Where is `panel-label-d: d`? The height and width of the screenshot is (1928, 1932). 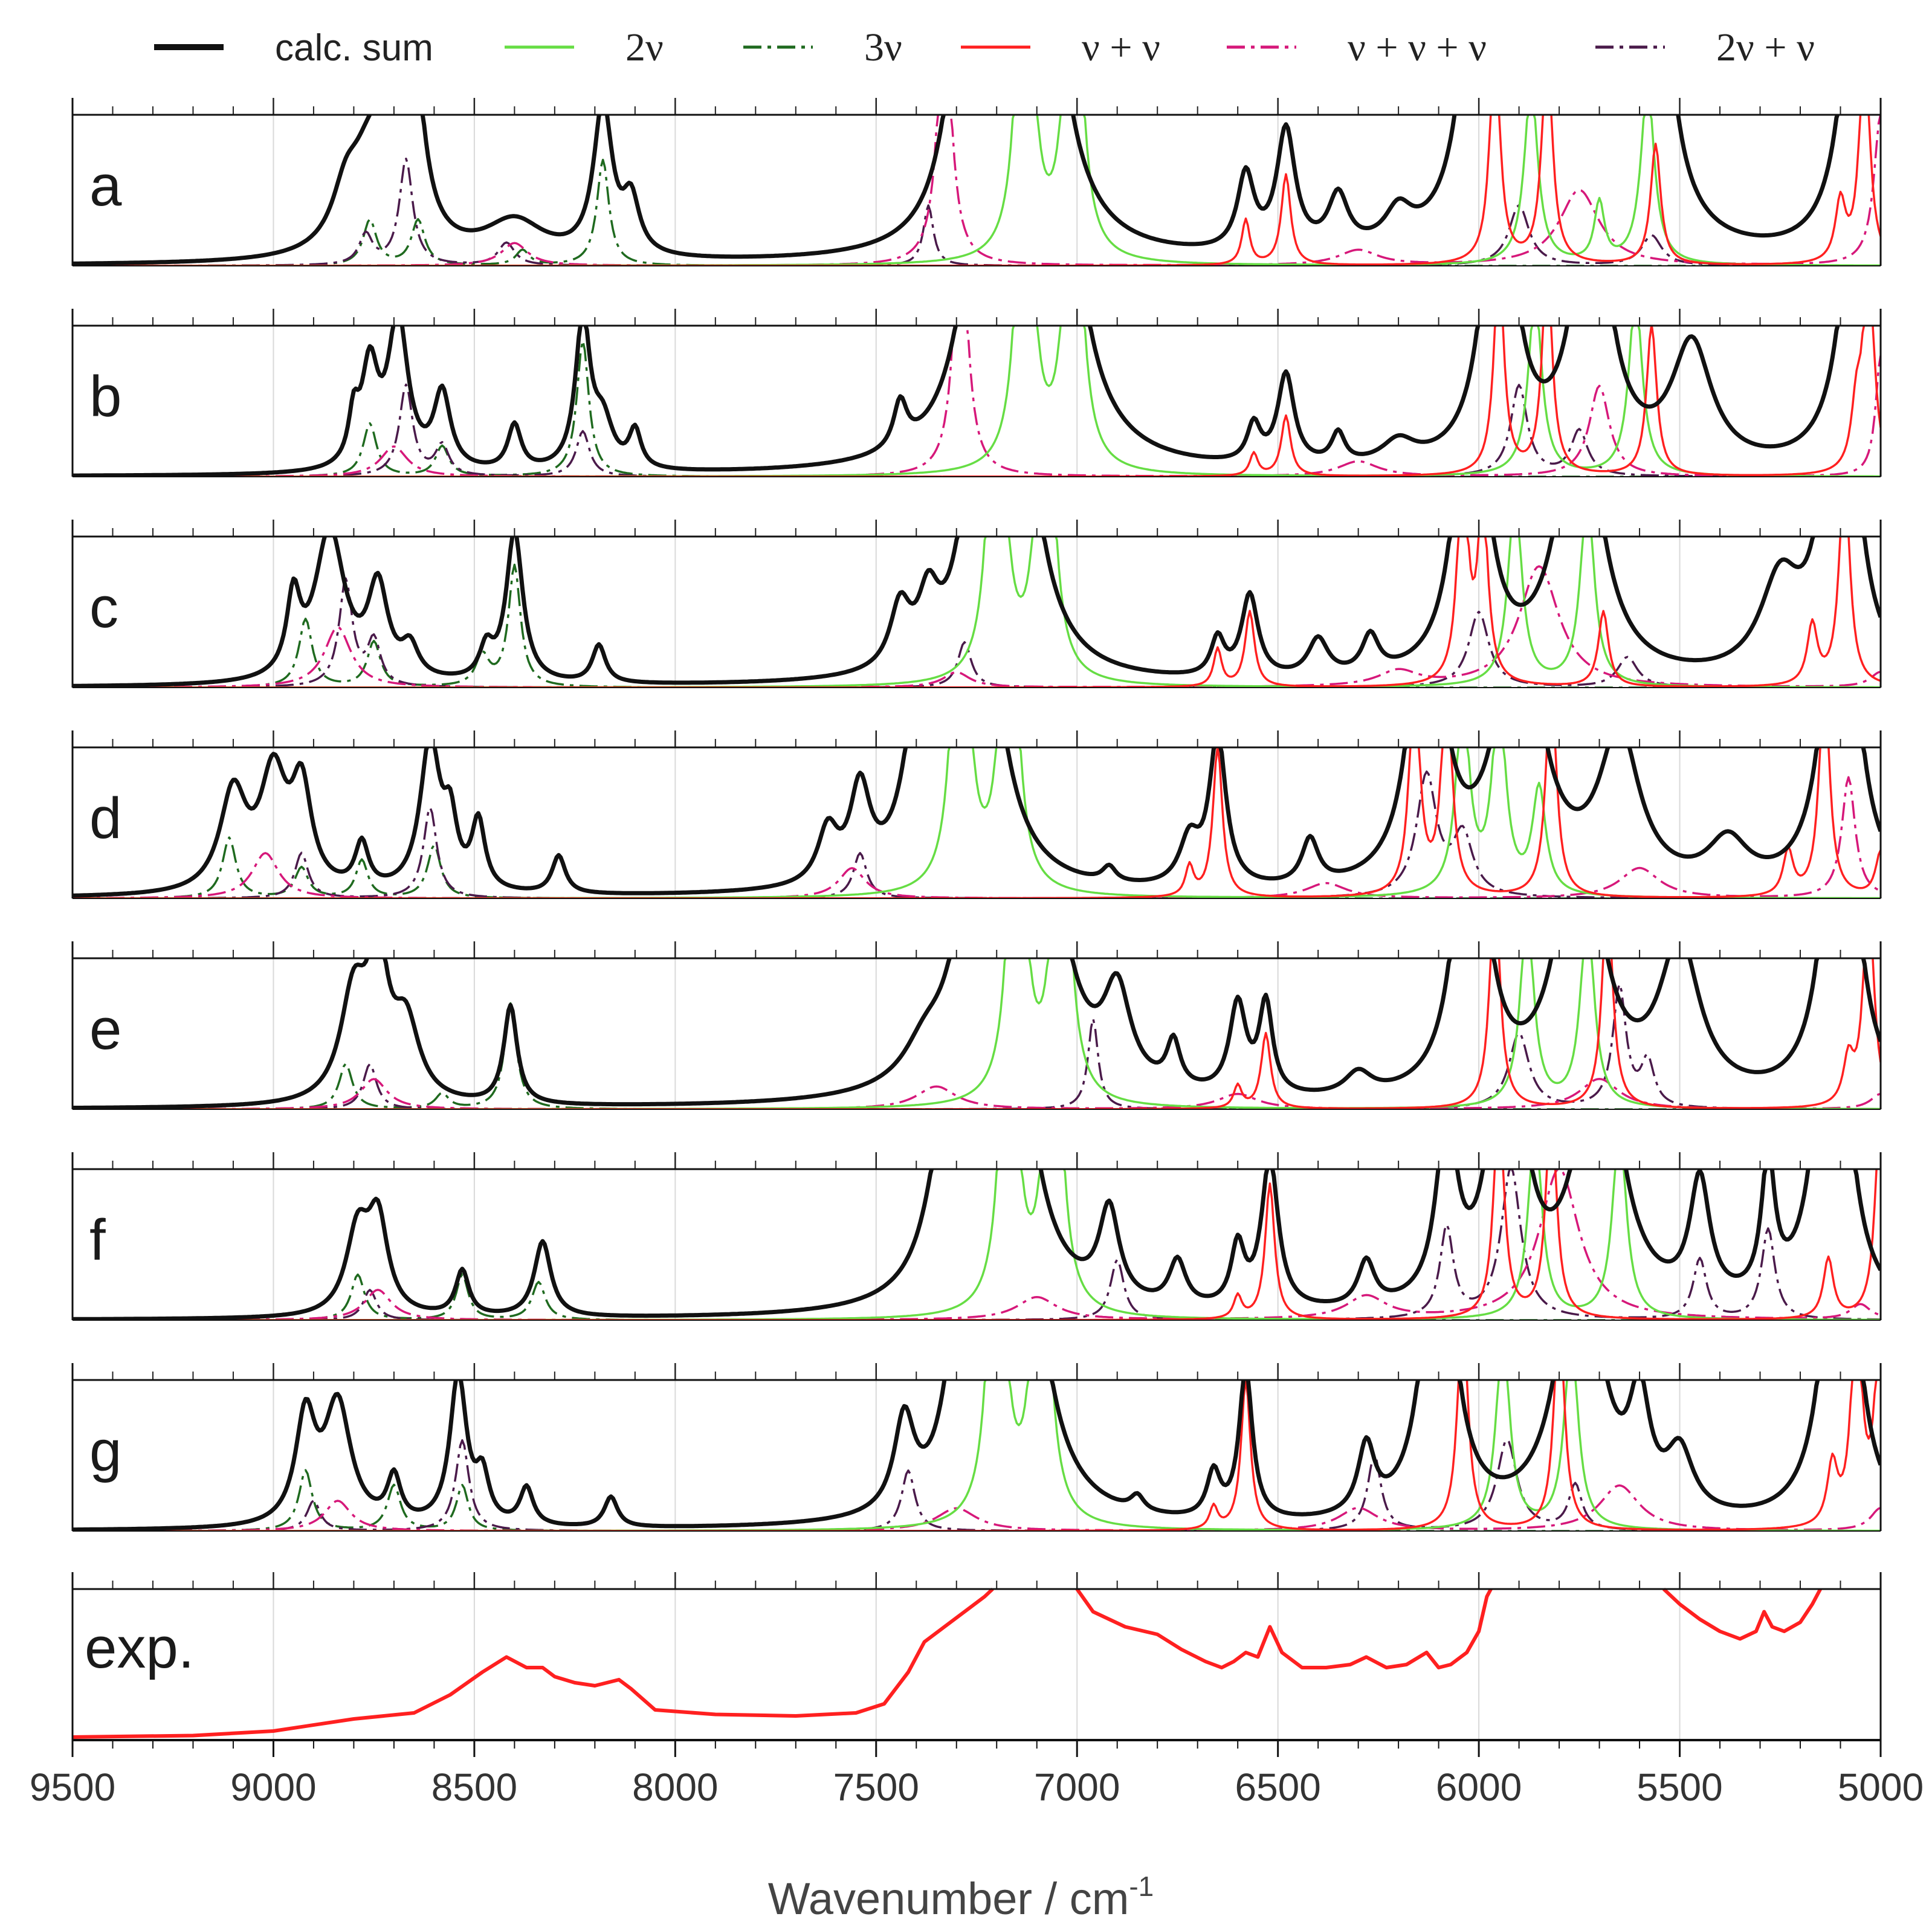
panel-label-d: d is located at coordinates (105, 818).